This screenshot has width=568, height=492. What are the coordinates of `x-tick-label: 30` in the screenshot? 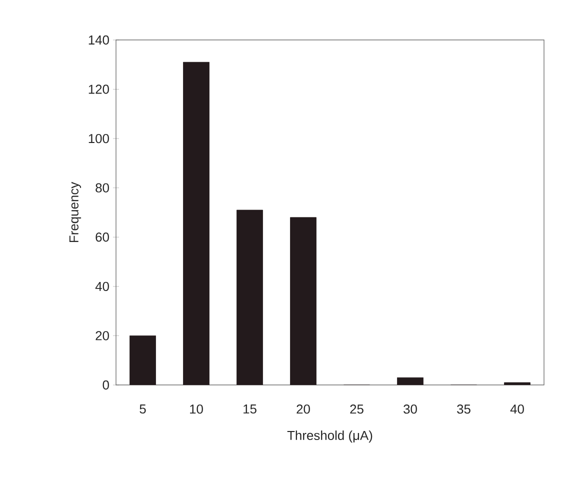 It's located at (410, 409).